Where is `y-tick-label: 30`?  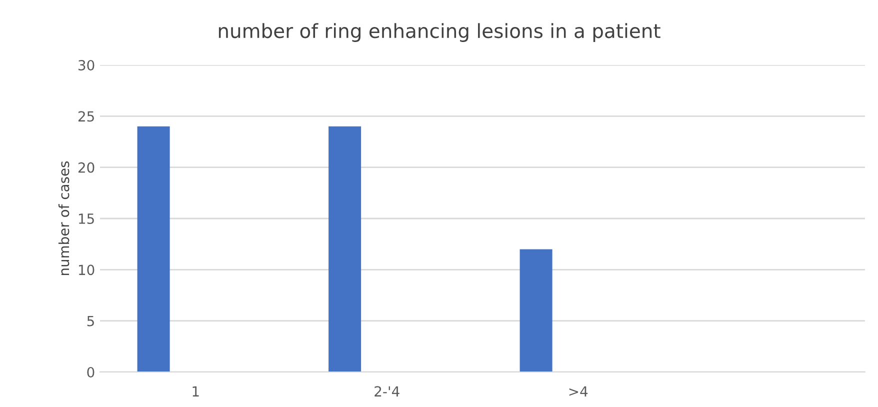 y-tick-label: 30 is located at coordinates (86, 65).